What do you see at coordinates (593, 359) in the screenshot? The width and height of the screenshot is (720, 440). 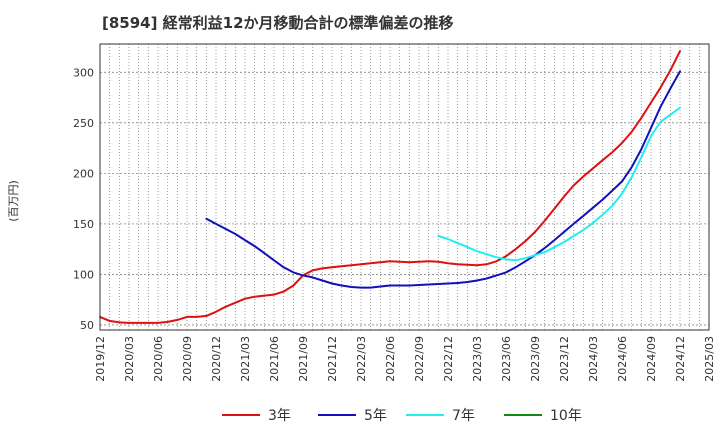 I see `x-tick-label: 2024/03` at bounding box center [593, 359].